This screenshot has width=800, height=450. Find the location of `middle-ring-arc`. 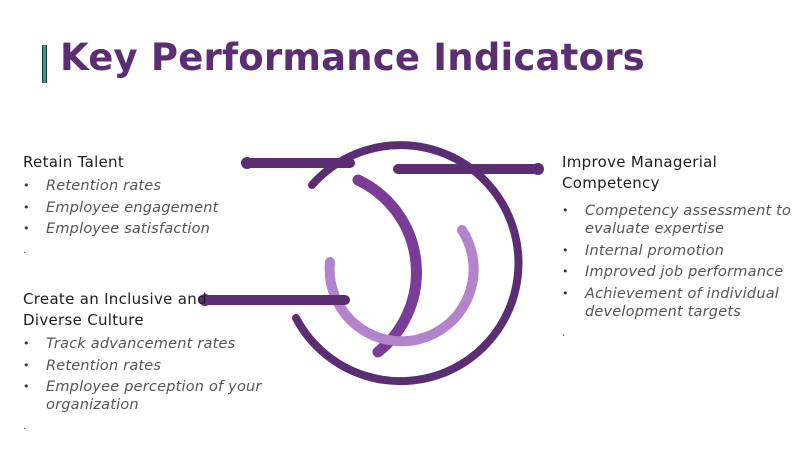

middle-ring-arc is located at coordinates (387, 266).